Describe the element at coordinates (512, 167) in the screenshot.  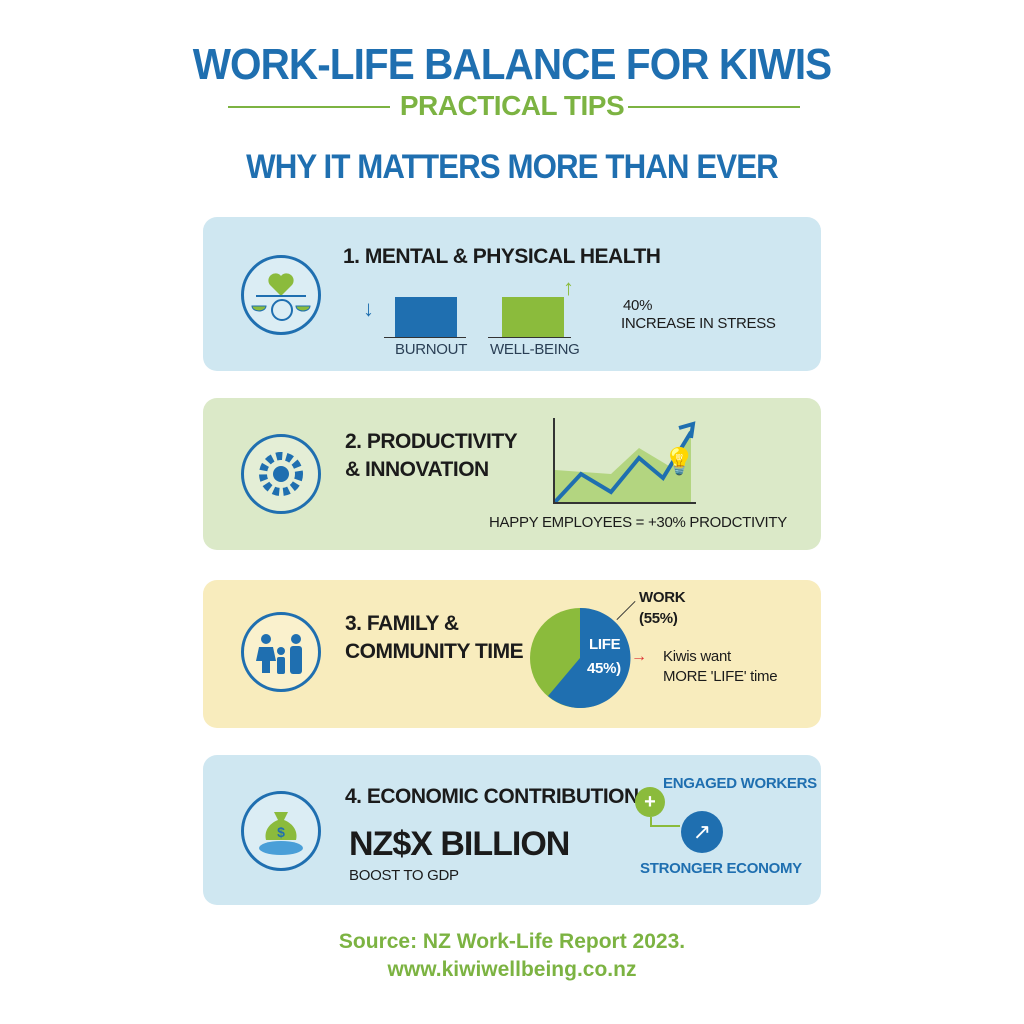
I see `section-heading: WHY IT MATTERS MORE THAN EVER` at that location.